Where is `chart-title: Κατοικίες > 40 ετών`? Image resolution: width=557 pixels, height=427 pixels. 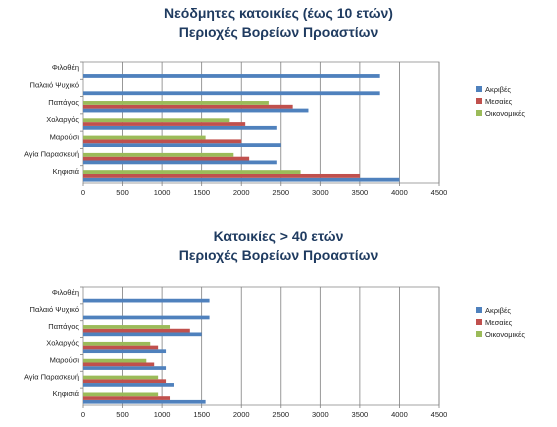
chart-title: Κατοικίες > 40 ετών is located at coordinates (278, 236).